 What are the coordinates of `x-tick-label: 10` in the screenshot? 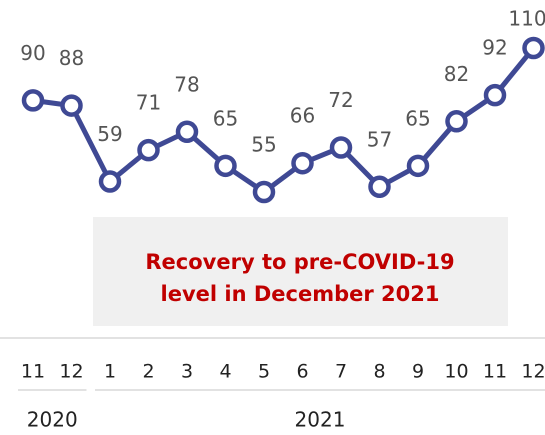 It's located at (456, 372).